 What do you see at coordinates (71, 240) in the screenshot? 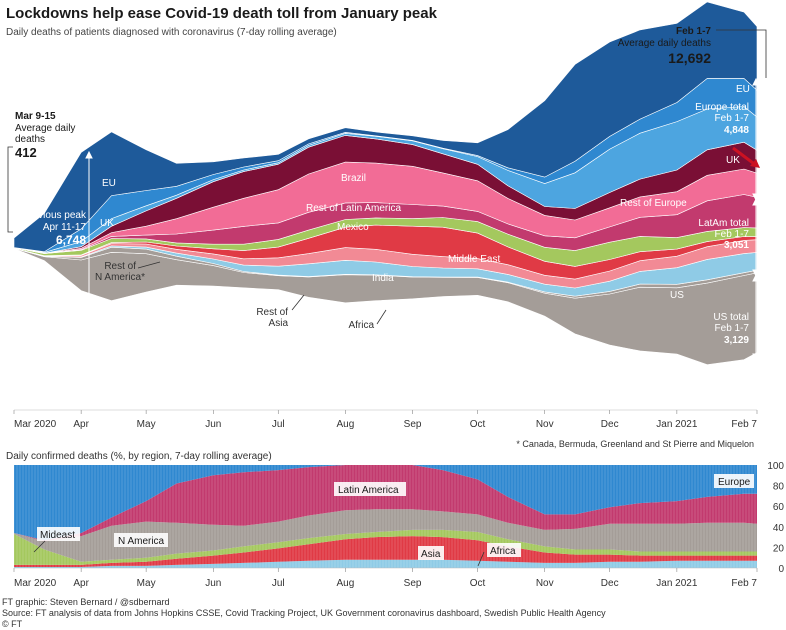
I see `ann-prev-peak-value: 6,748` at bounding box center [71, 240].